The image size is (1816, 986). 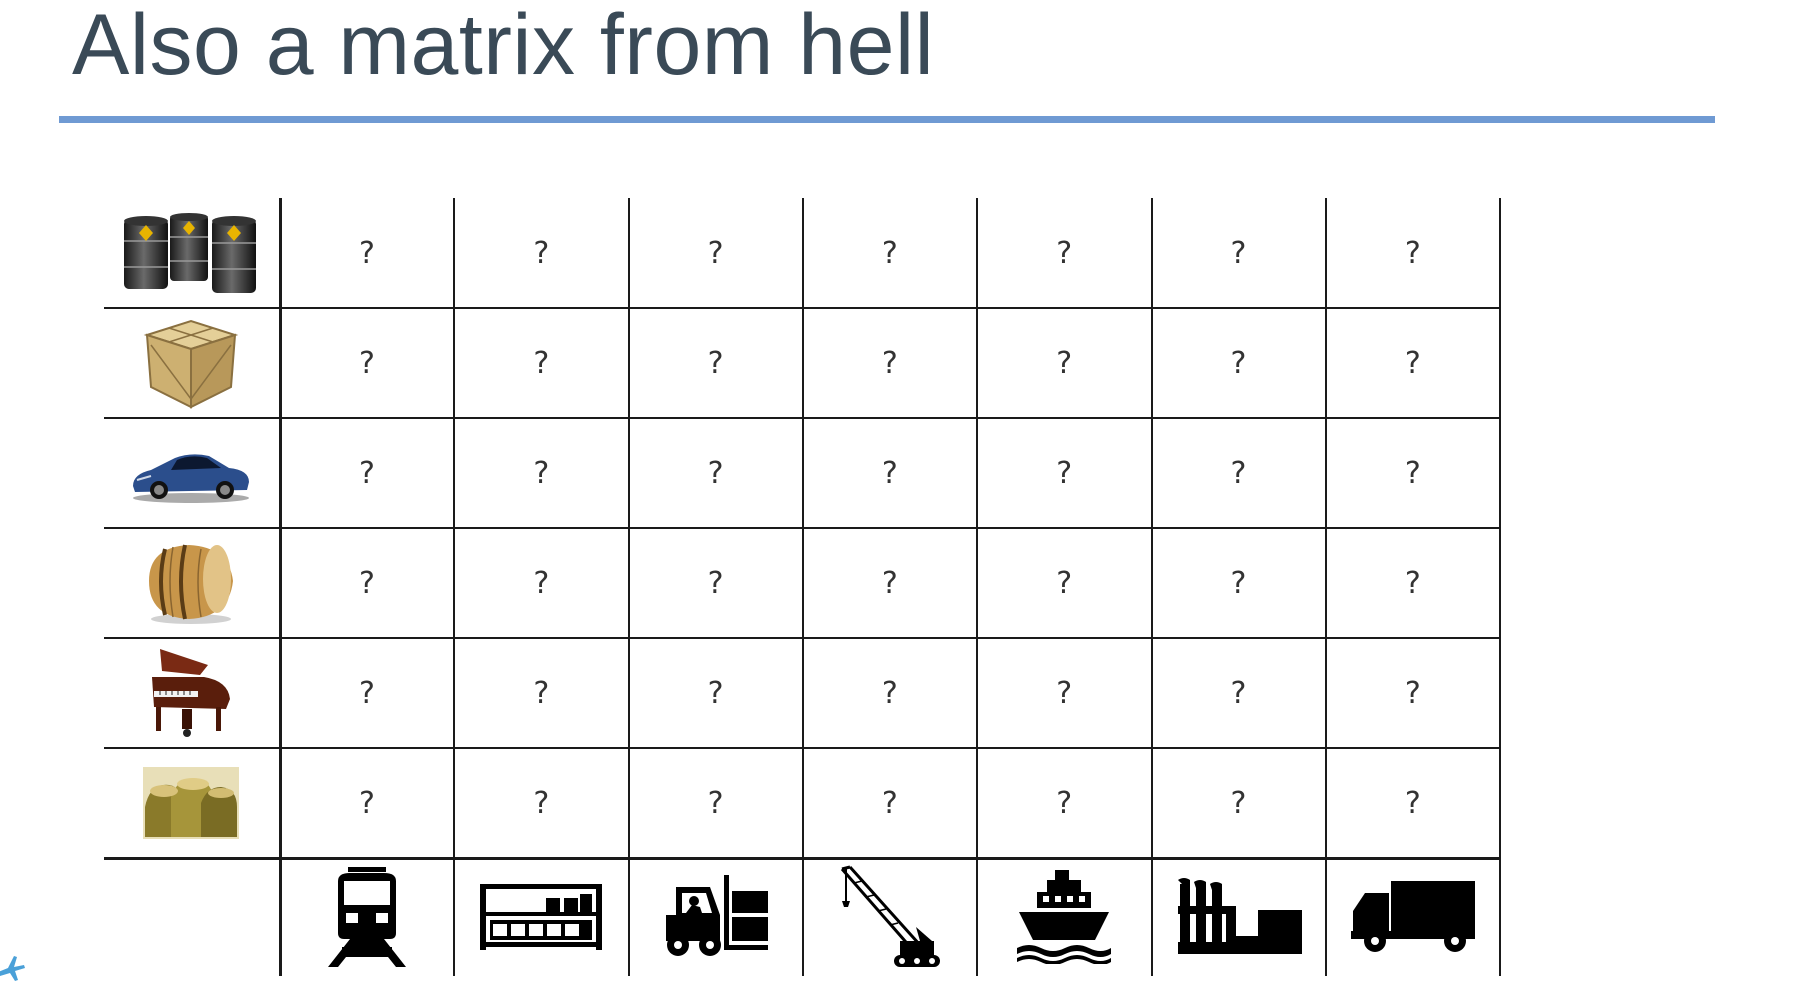 I want to click on sports-car-icon, so click(x=191, y=473).